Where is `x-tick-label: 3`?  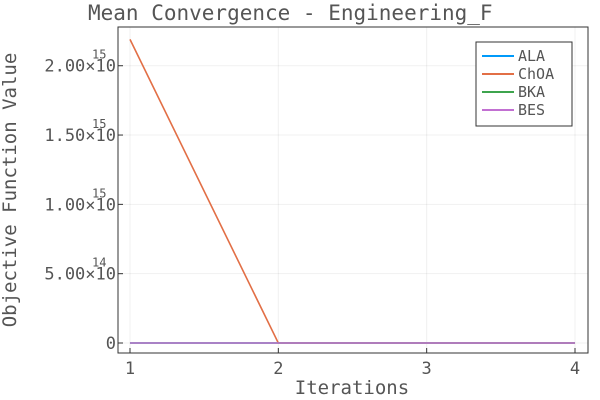
x-tick-label: 3 is located at coordinates (427, 369).